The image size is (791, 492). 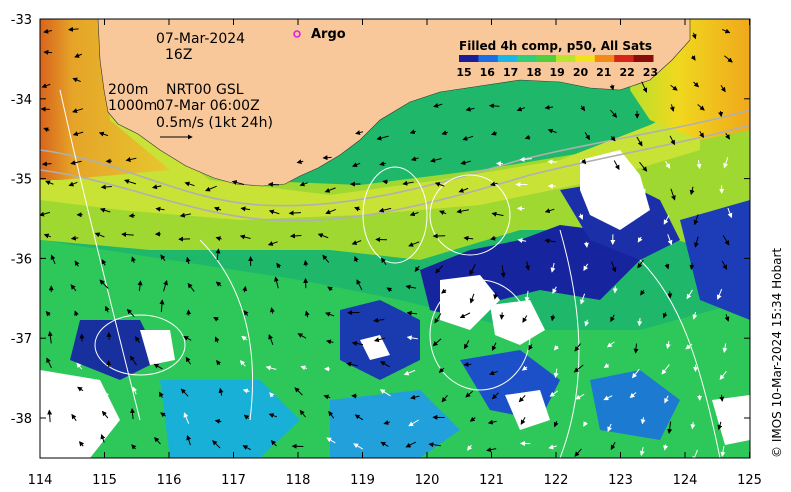 I want to click on lon-tick-117: 117, so click(x=233, y=480).